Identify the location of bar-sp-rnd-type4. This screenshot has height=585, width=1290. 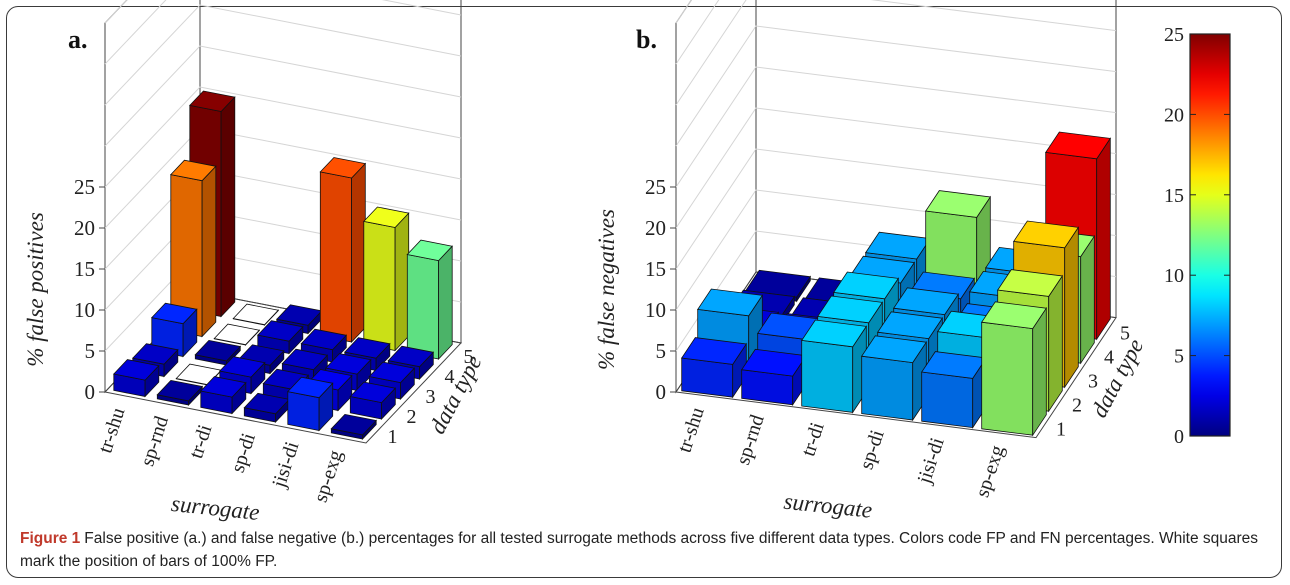
(237, 335).